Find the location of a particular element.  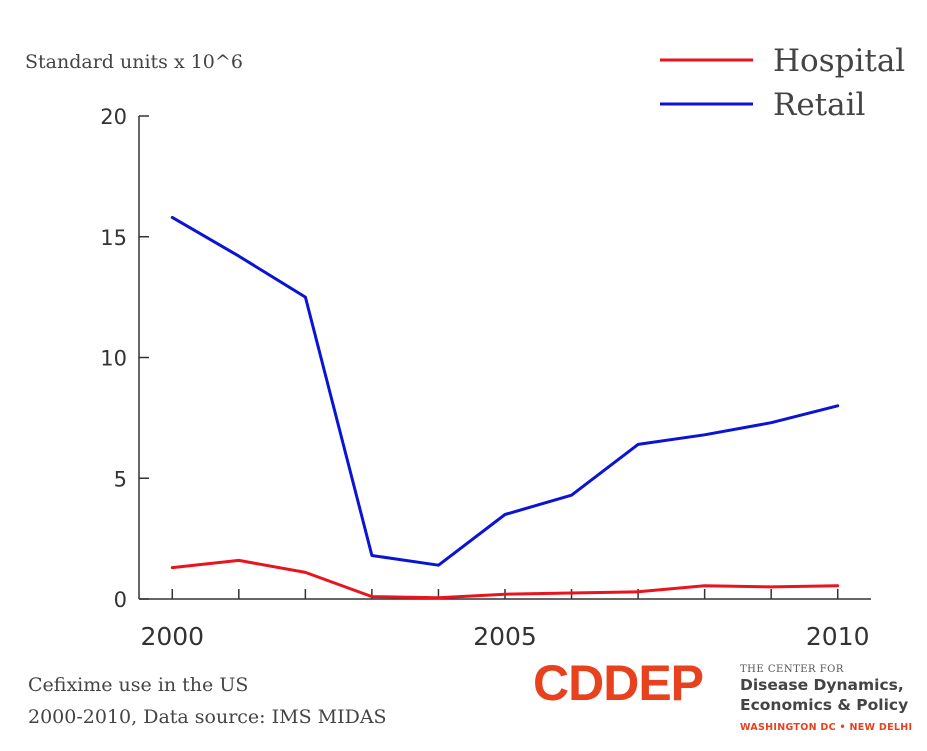

logo-wordmark: CDDEP is located at coordinates (618, 683).